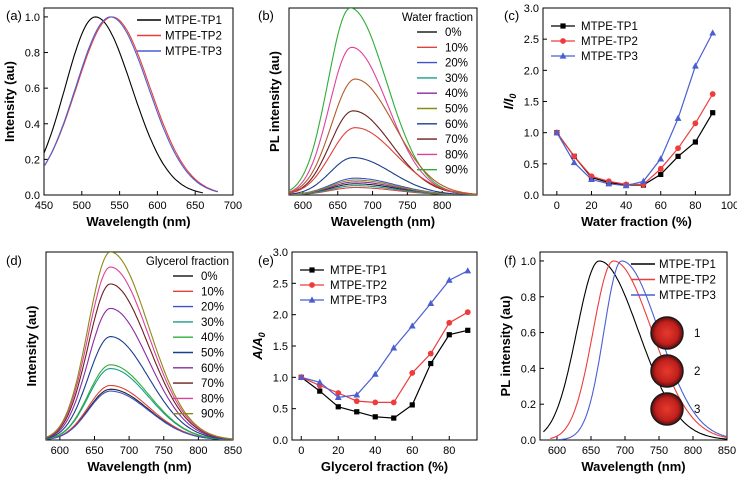 Image resolution: width=737 pixels, height=482 pixels. What do you see at coordinates (687, 265) in the screenshot?
I see `legend-entry: MTPE-TP1` at bounding box center [687, 265].